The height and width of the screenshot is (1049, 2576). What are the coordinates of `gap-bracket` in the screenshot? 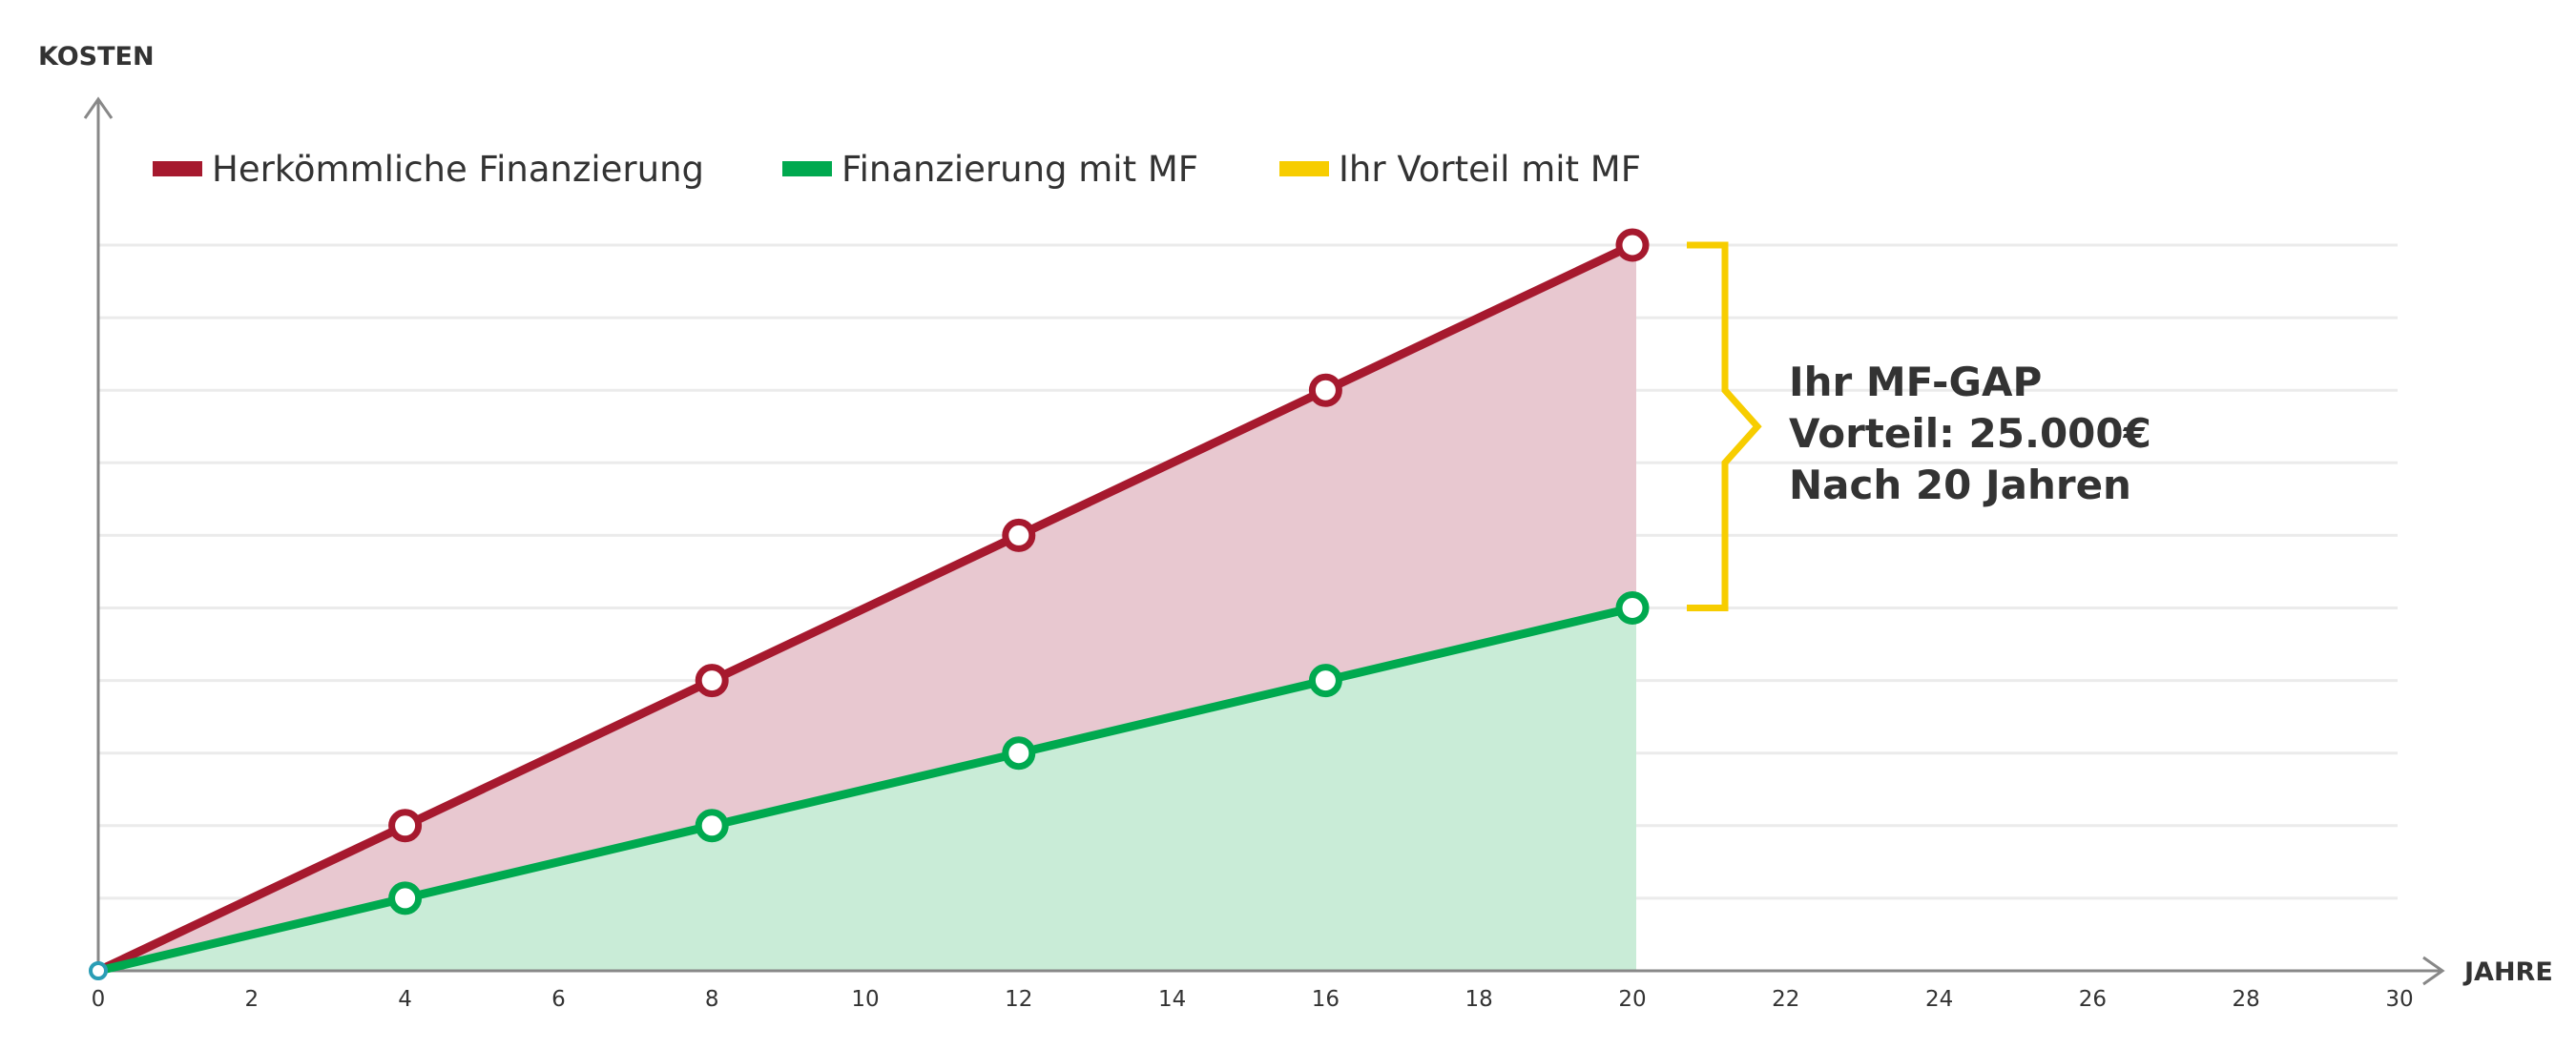 It's located at (1724, 426).